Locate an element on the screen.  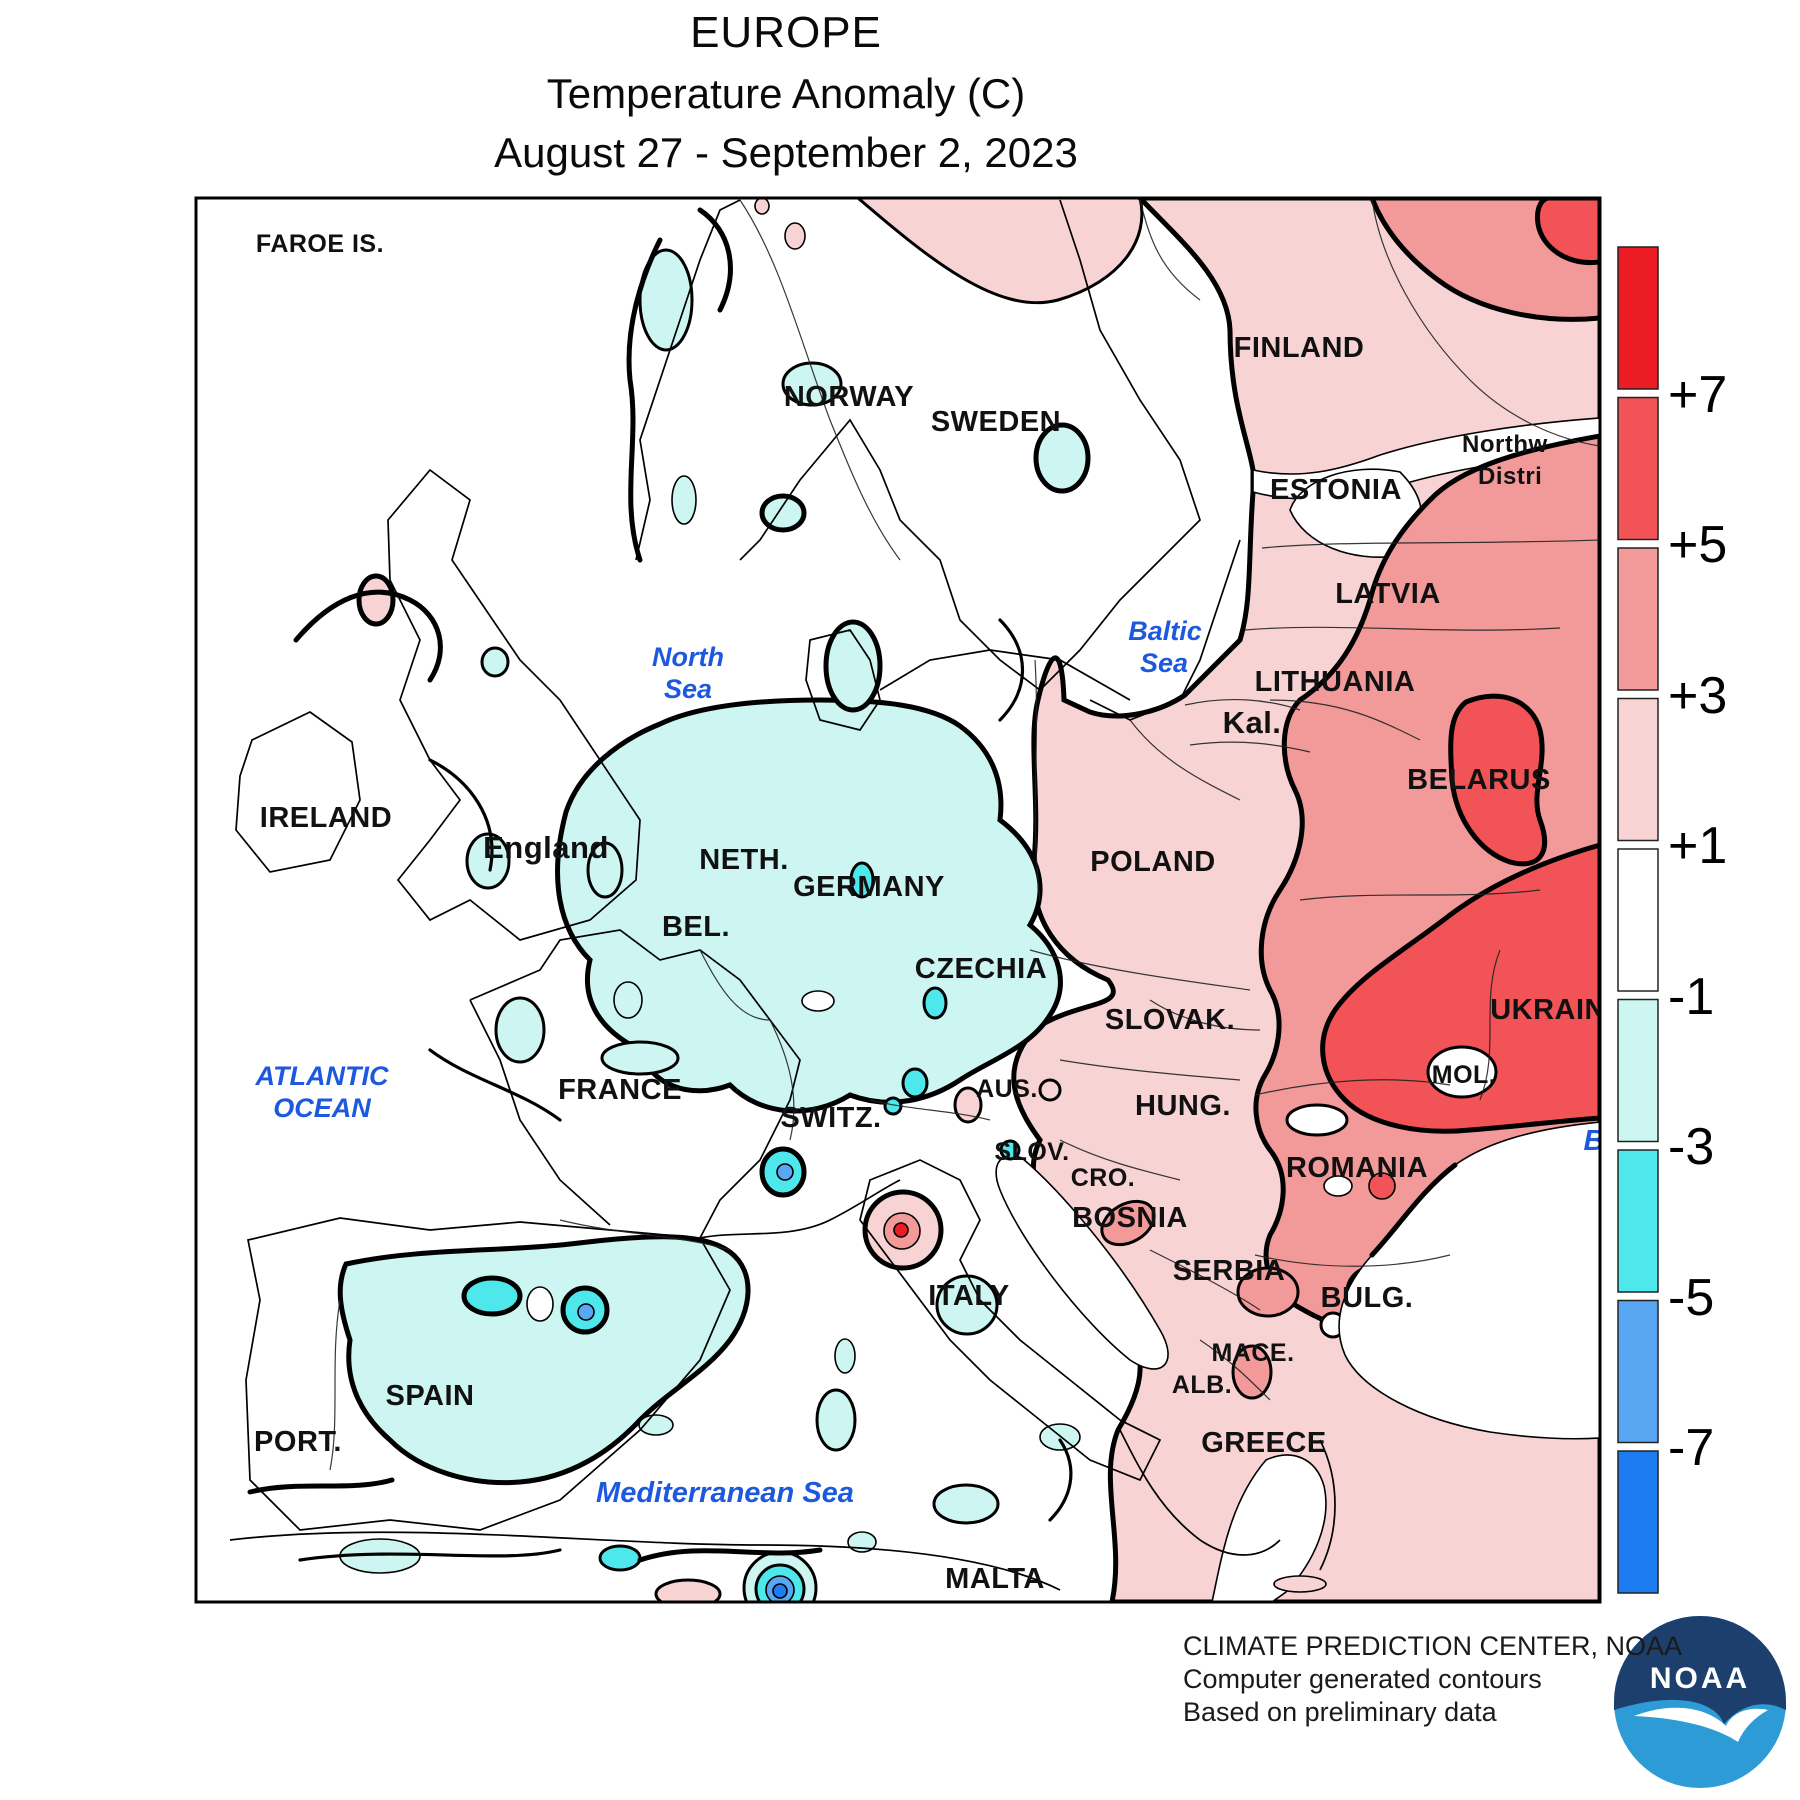
contour-black-sea-coast is located at coordinates (1413, 1210).